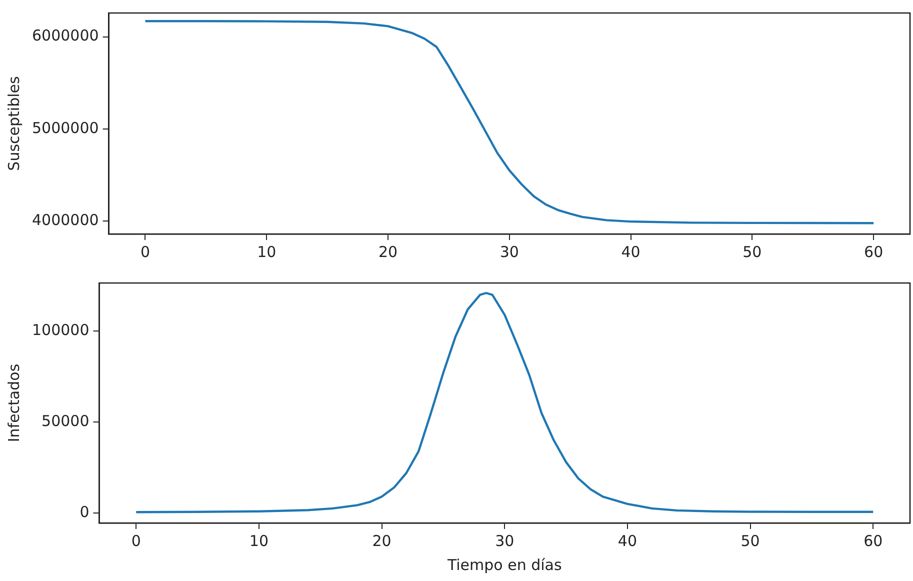 The width and height of the screenshot is (913, 581). What do you see at coordinates (504, 565) in the screenshot?
I see `x-axis-title: Tiempo en días` at bounding box center [504, 565].